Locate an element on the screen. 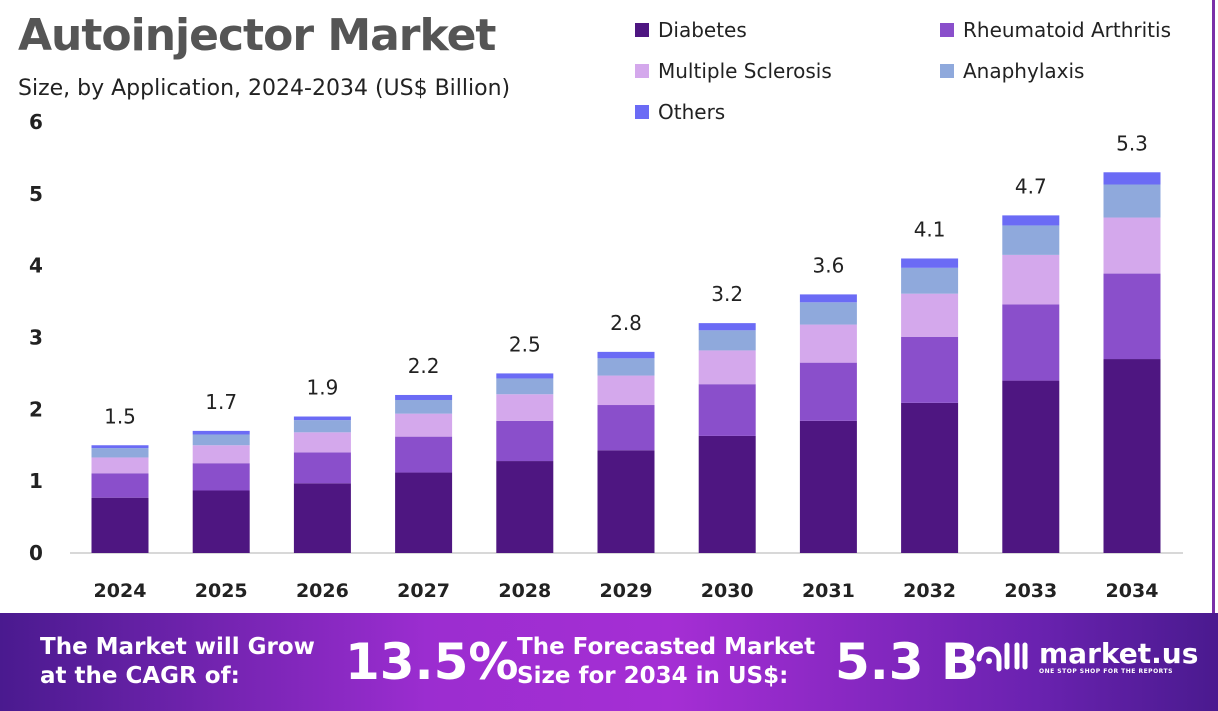  total-data-label: 1.9 is located at coordinates (322, 388).